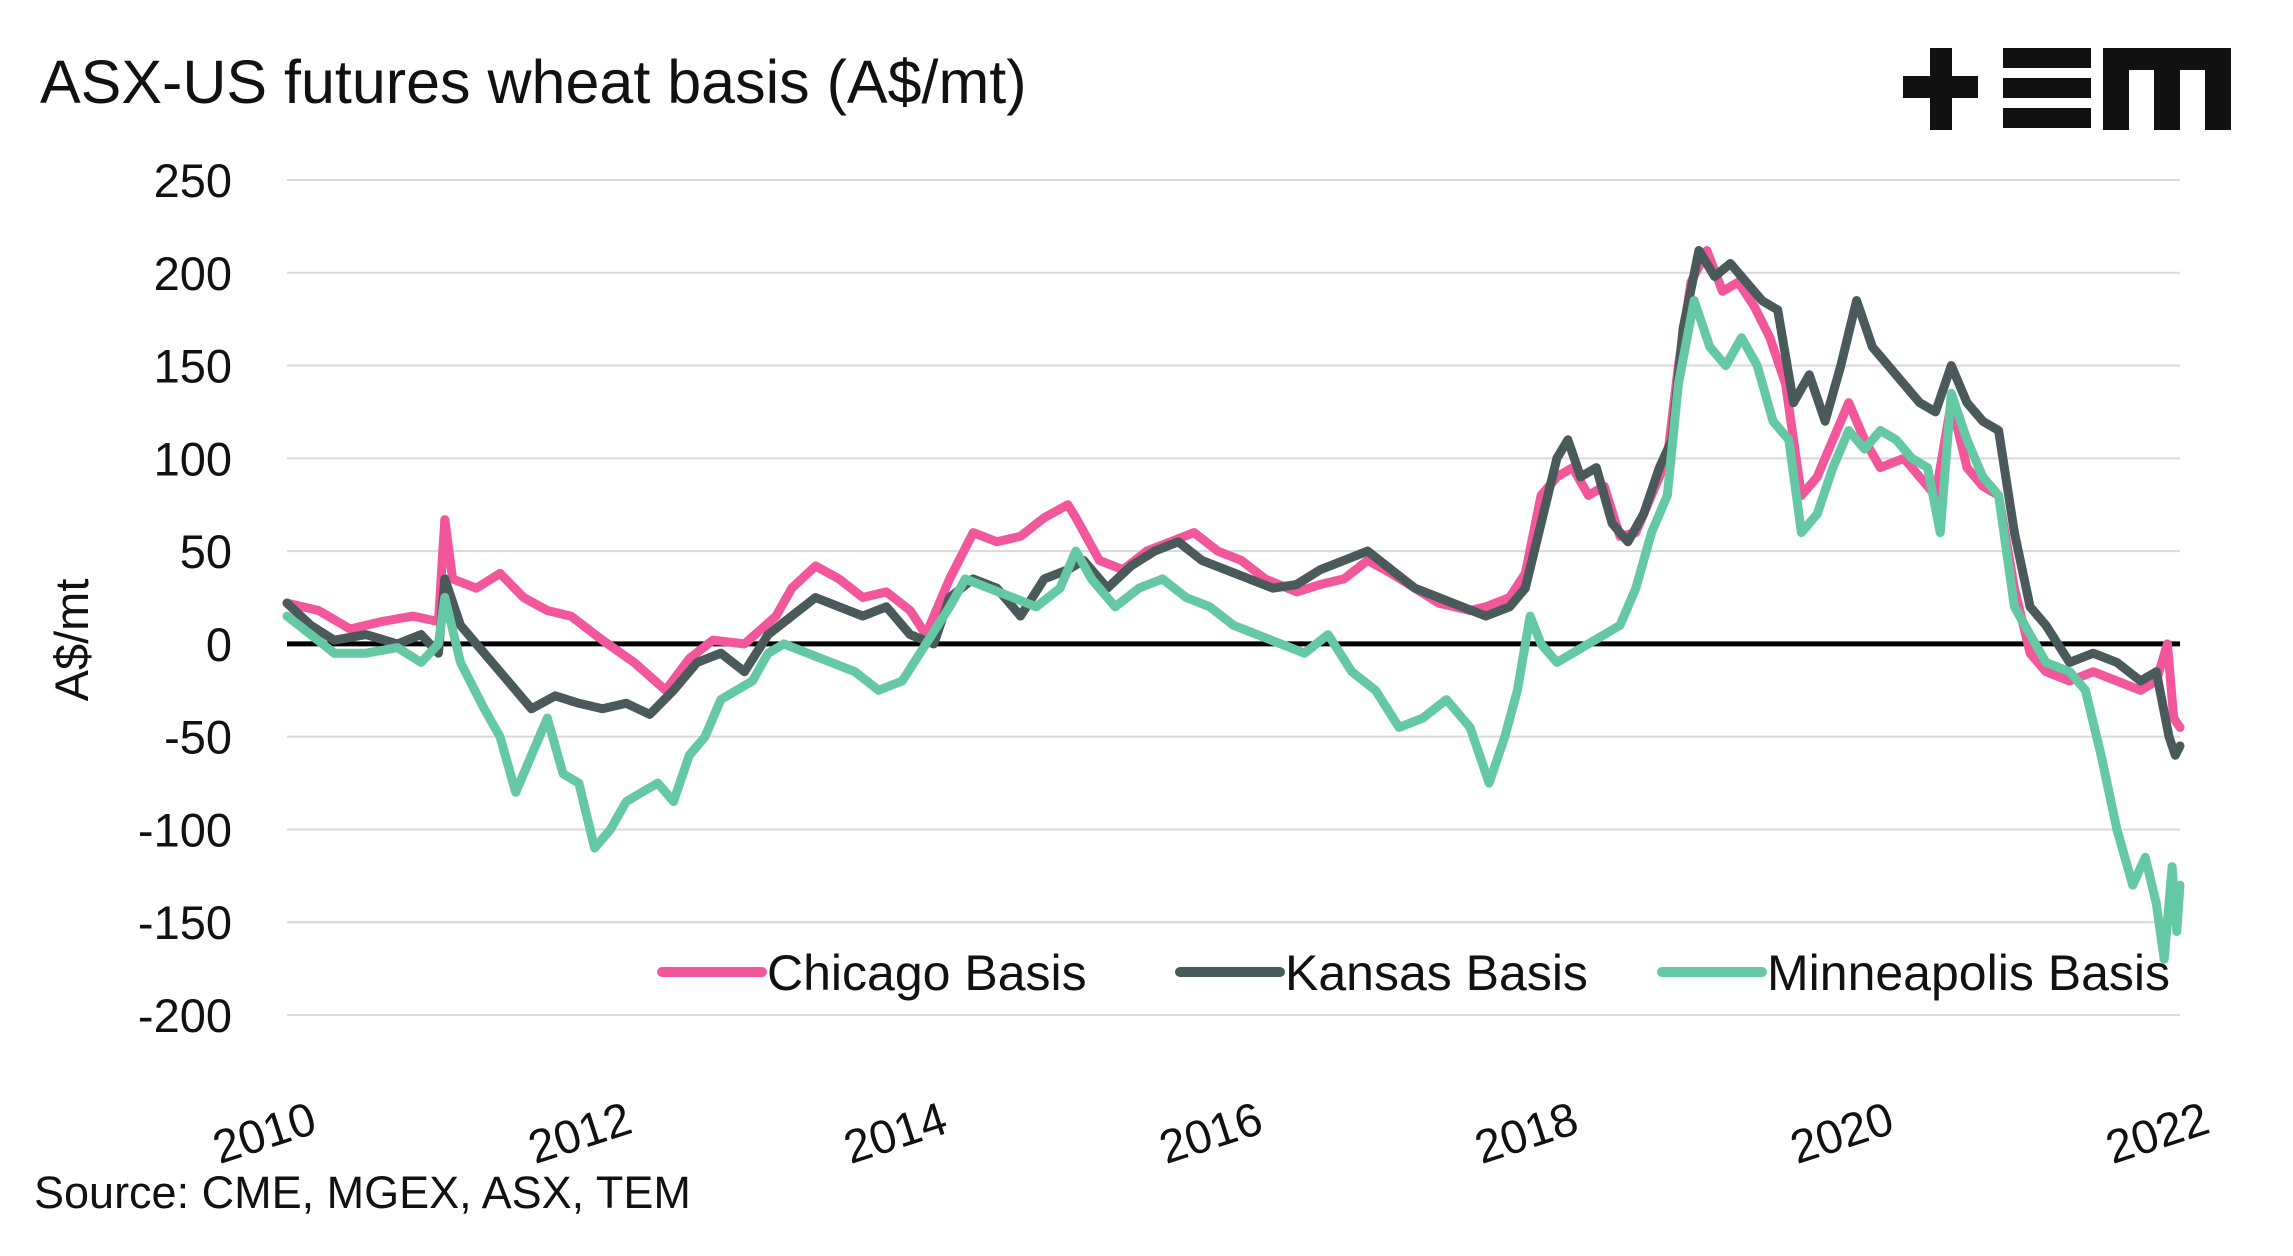  I want to click on y-tick-label: 150, so click(193, 366).